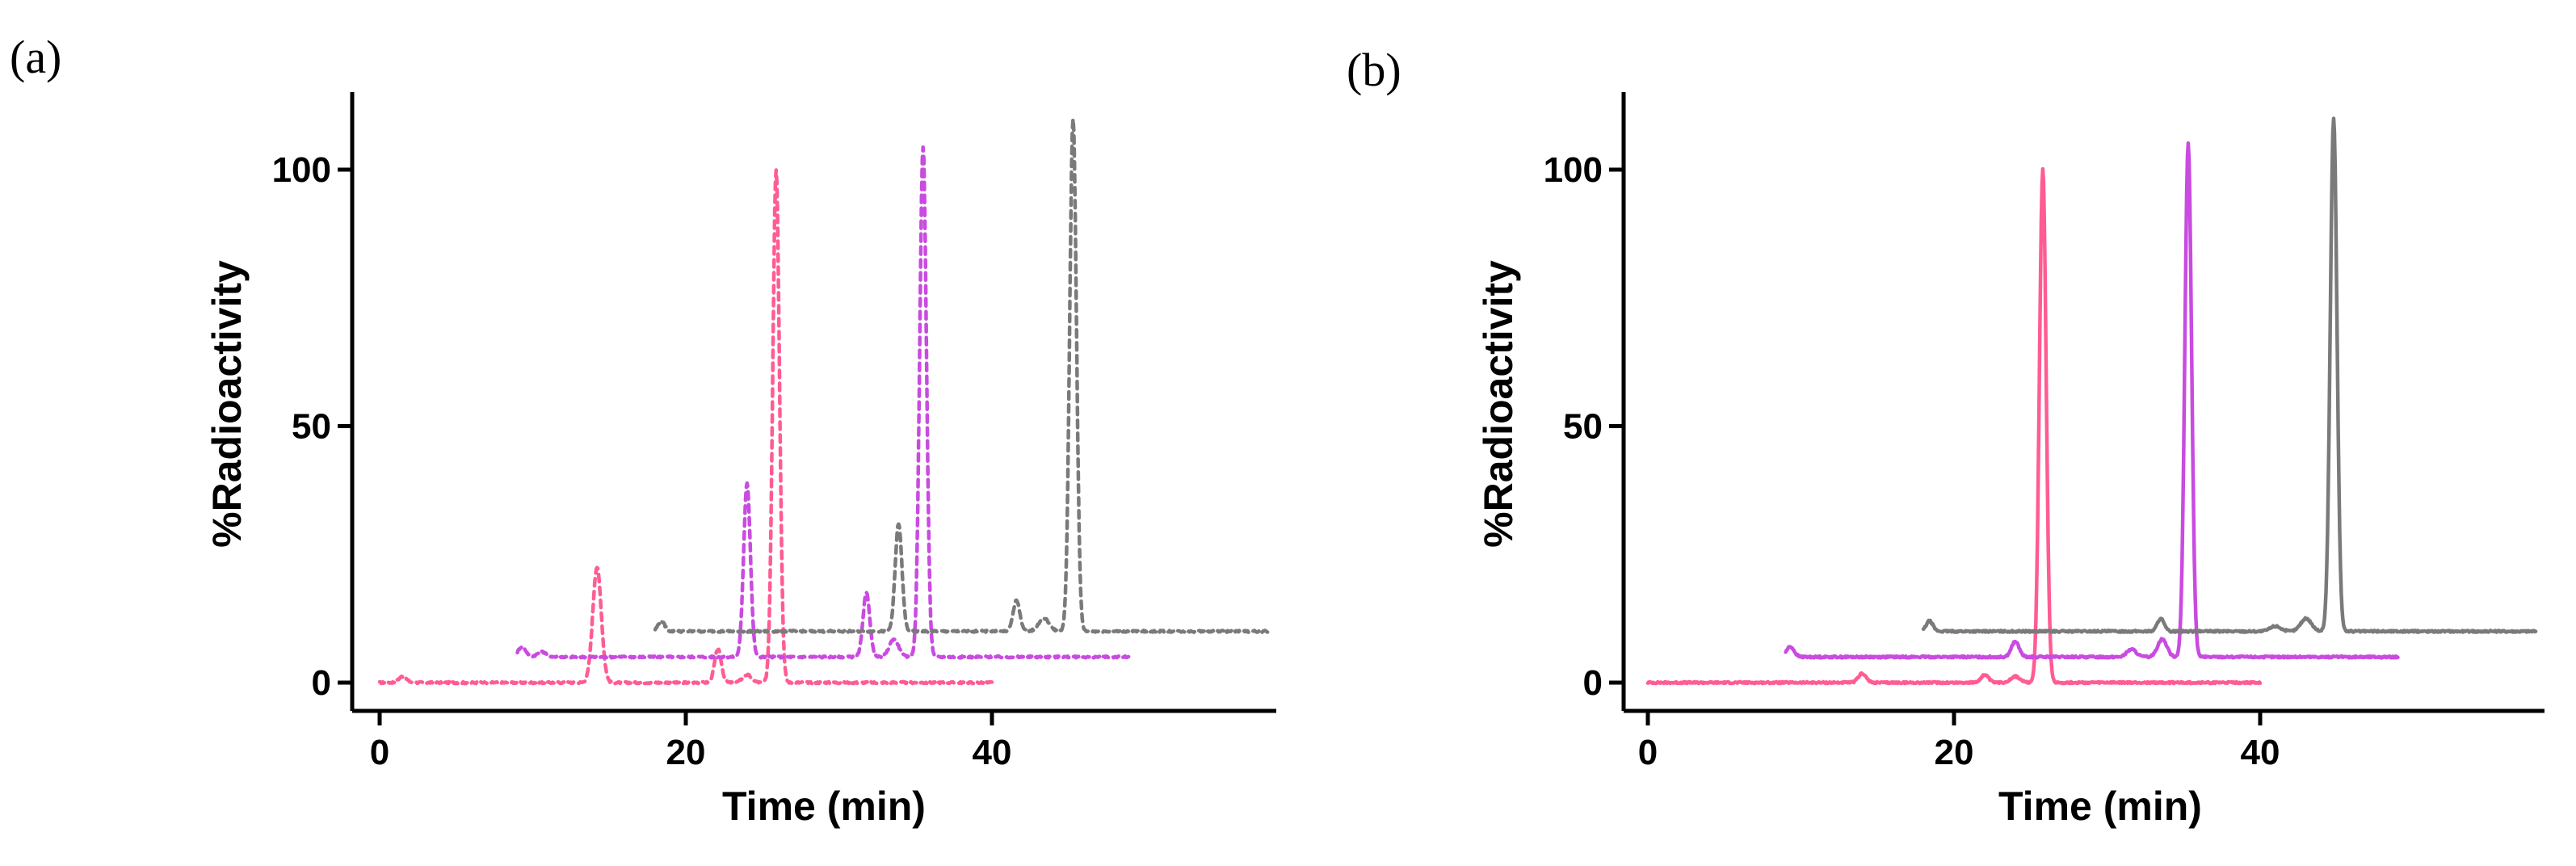 This screenshot has height=866, width=2576. I want to click on panel-b-y-label: %Radioactivity, so click(1499, 404).